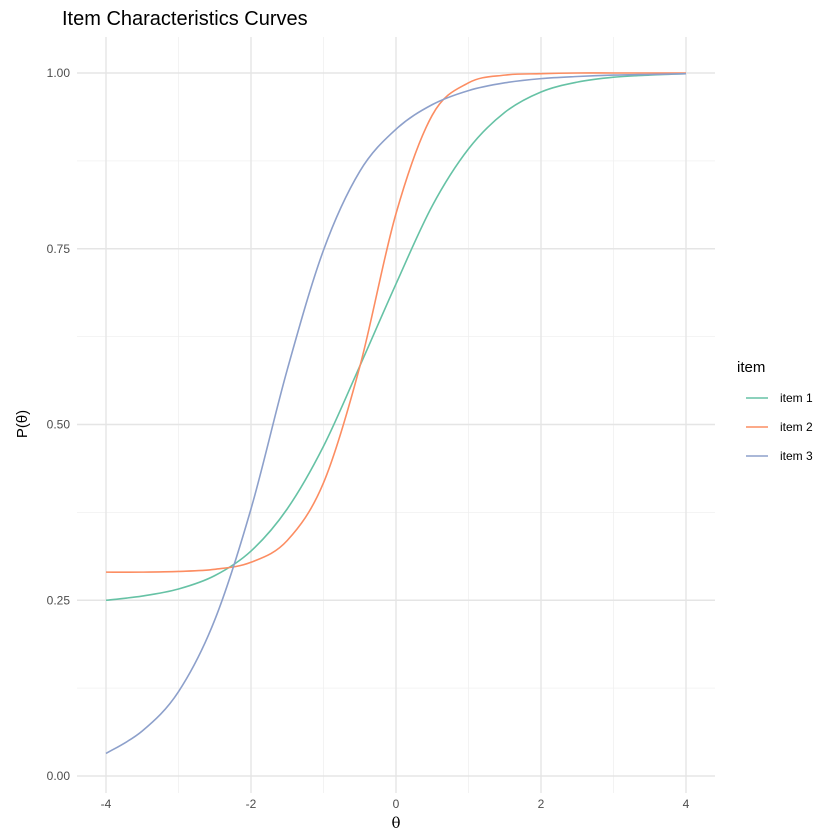 This screenshot has width=840, height=840. I want to click on x-axis-title: θ, so click(395, 823).